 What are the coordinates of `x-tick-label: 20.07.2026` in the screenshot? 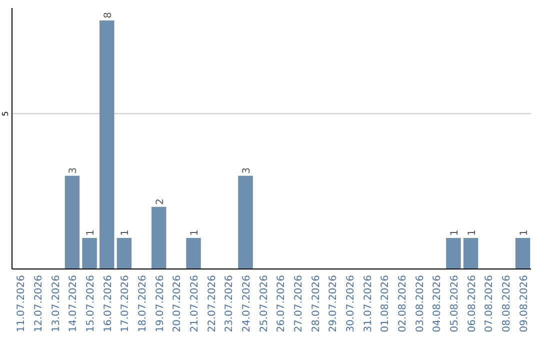 It's located at (178, 303).